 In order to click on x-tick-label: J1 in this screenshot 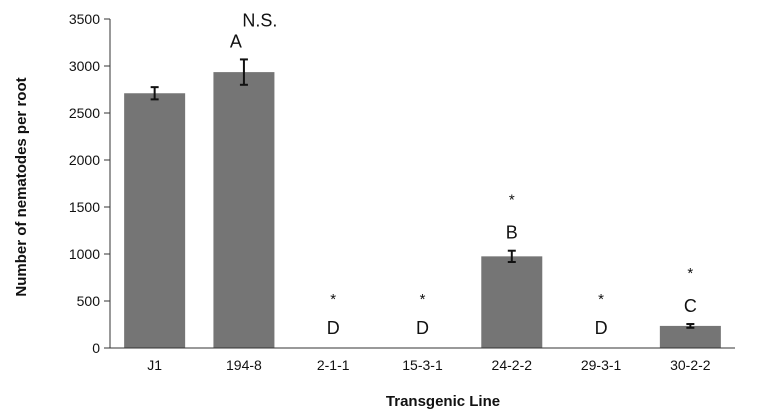, I will do `click(154, 365)`.